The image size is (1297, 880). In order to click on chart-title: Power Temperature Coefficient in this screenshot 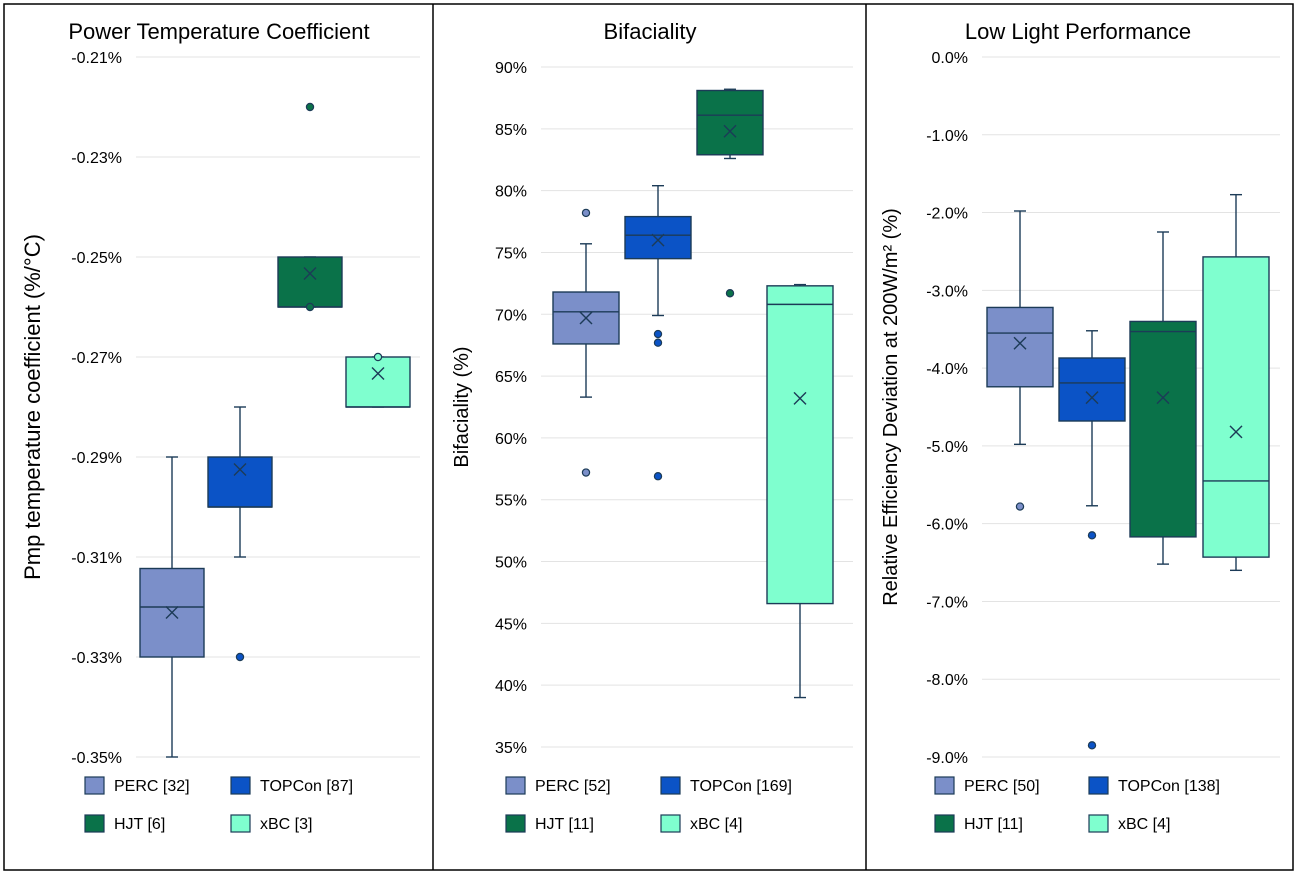, I will do `click(218, 31)`.